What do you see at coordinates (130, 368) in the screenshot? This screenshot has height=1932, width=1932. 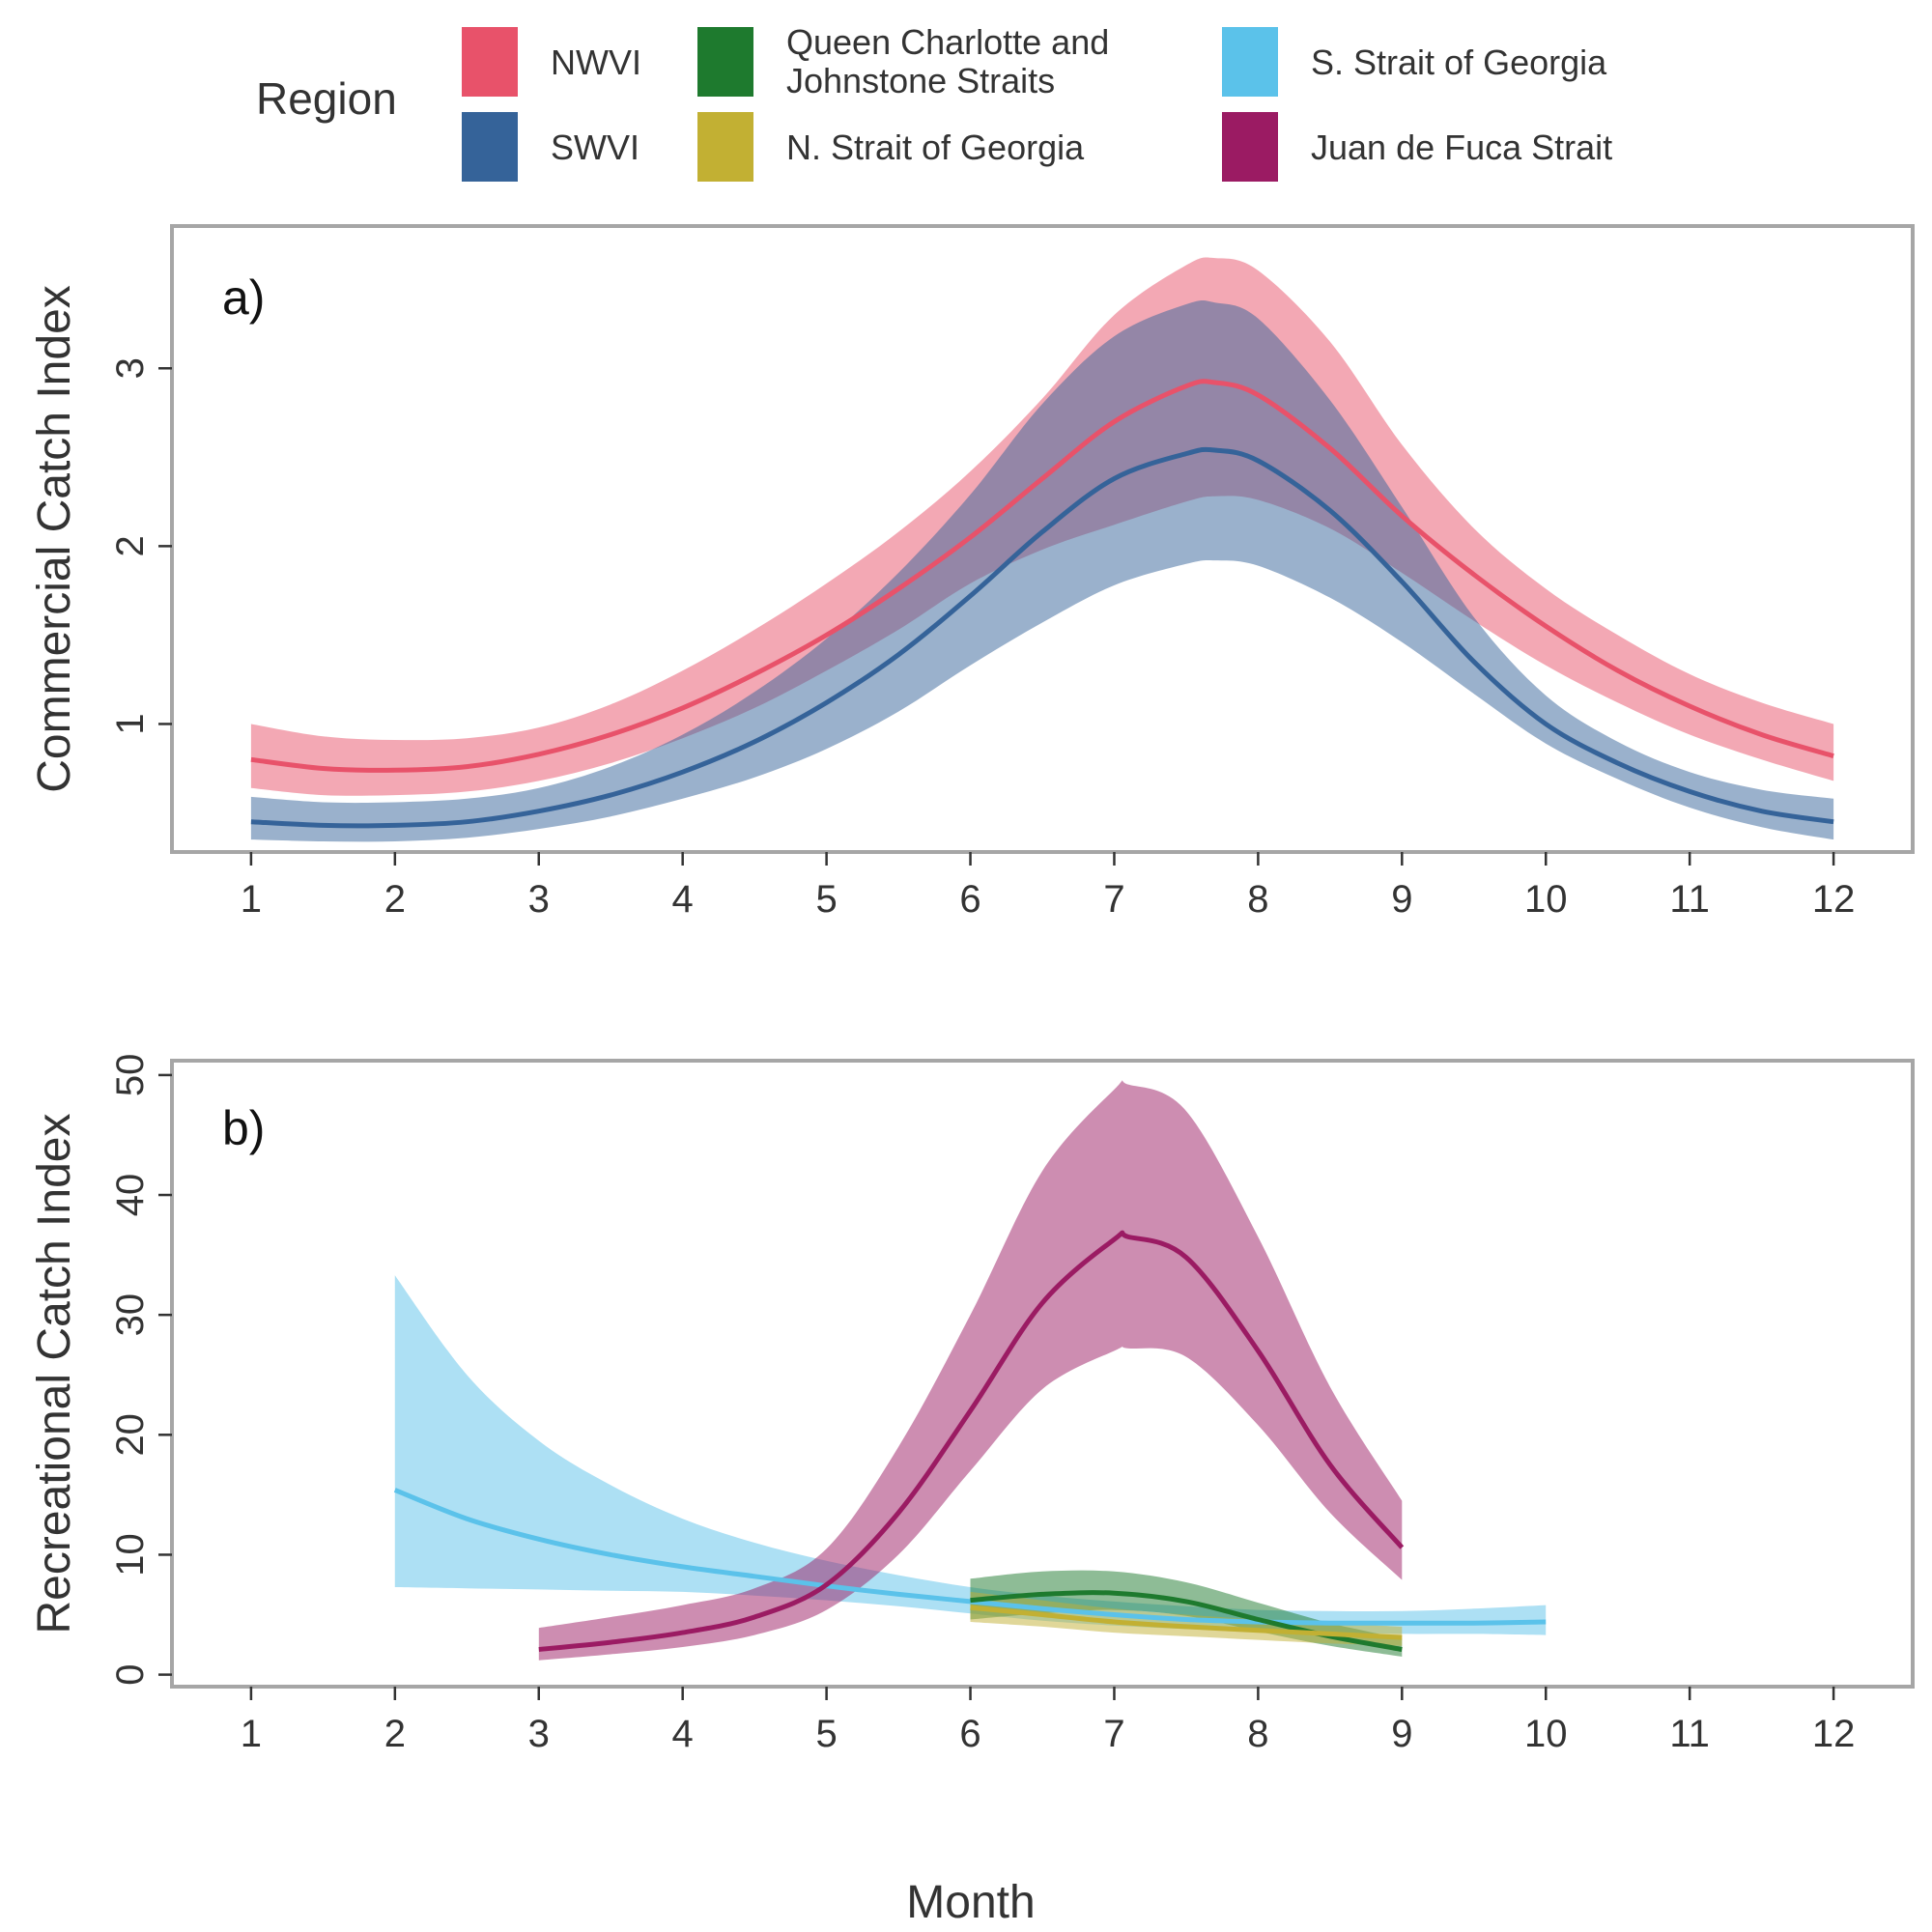 I see `y-tick-label: 3` at bounding box center [130, 368].